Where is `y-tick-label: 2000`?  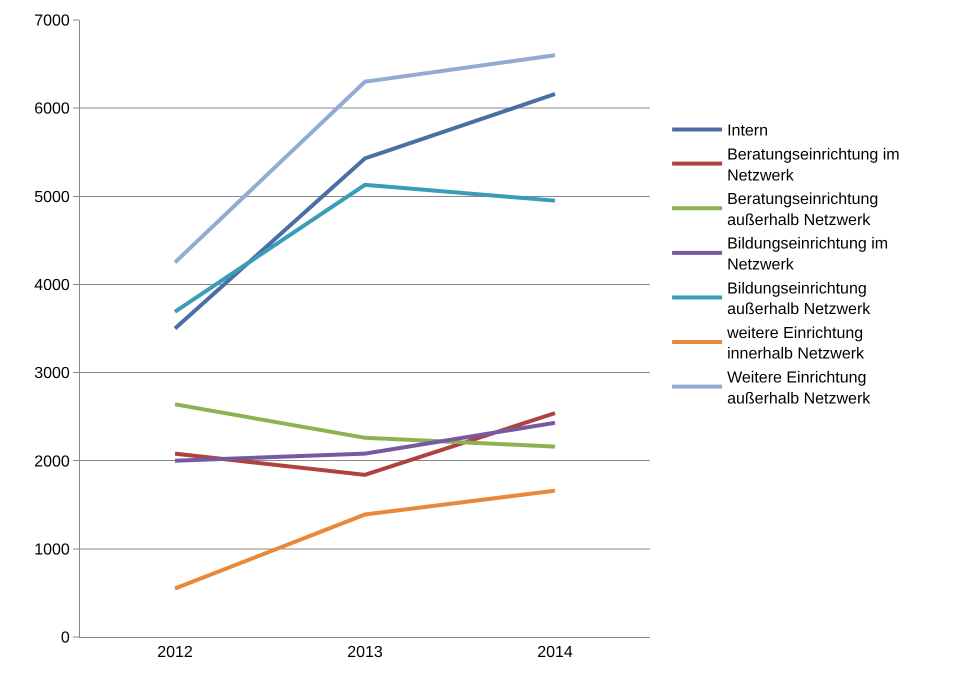
y-tick-label: 2000 is located at coordinates (52, 461).